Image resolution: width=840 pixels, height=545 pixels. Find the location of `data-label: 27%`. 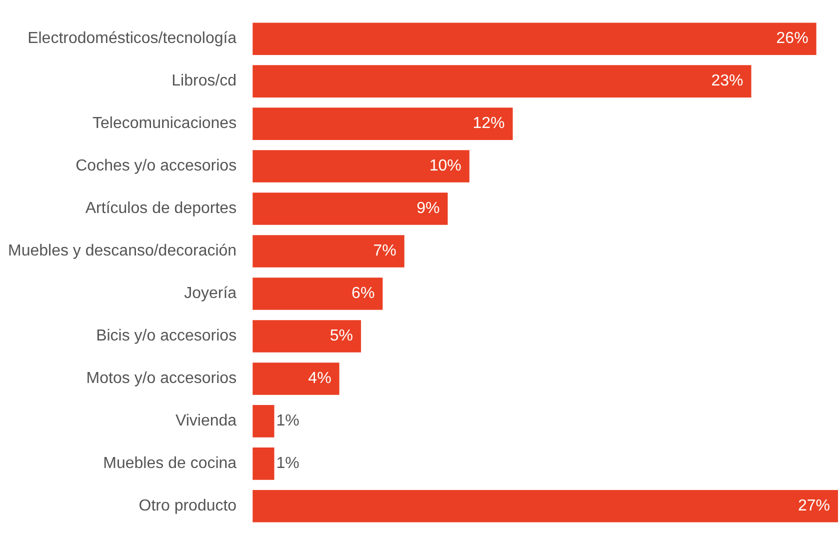

data-label: 27% is located at coordinates (814, 506).